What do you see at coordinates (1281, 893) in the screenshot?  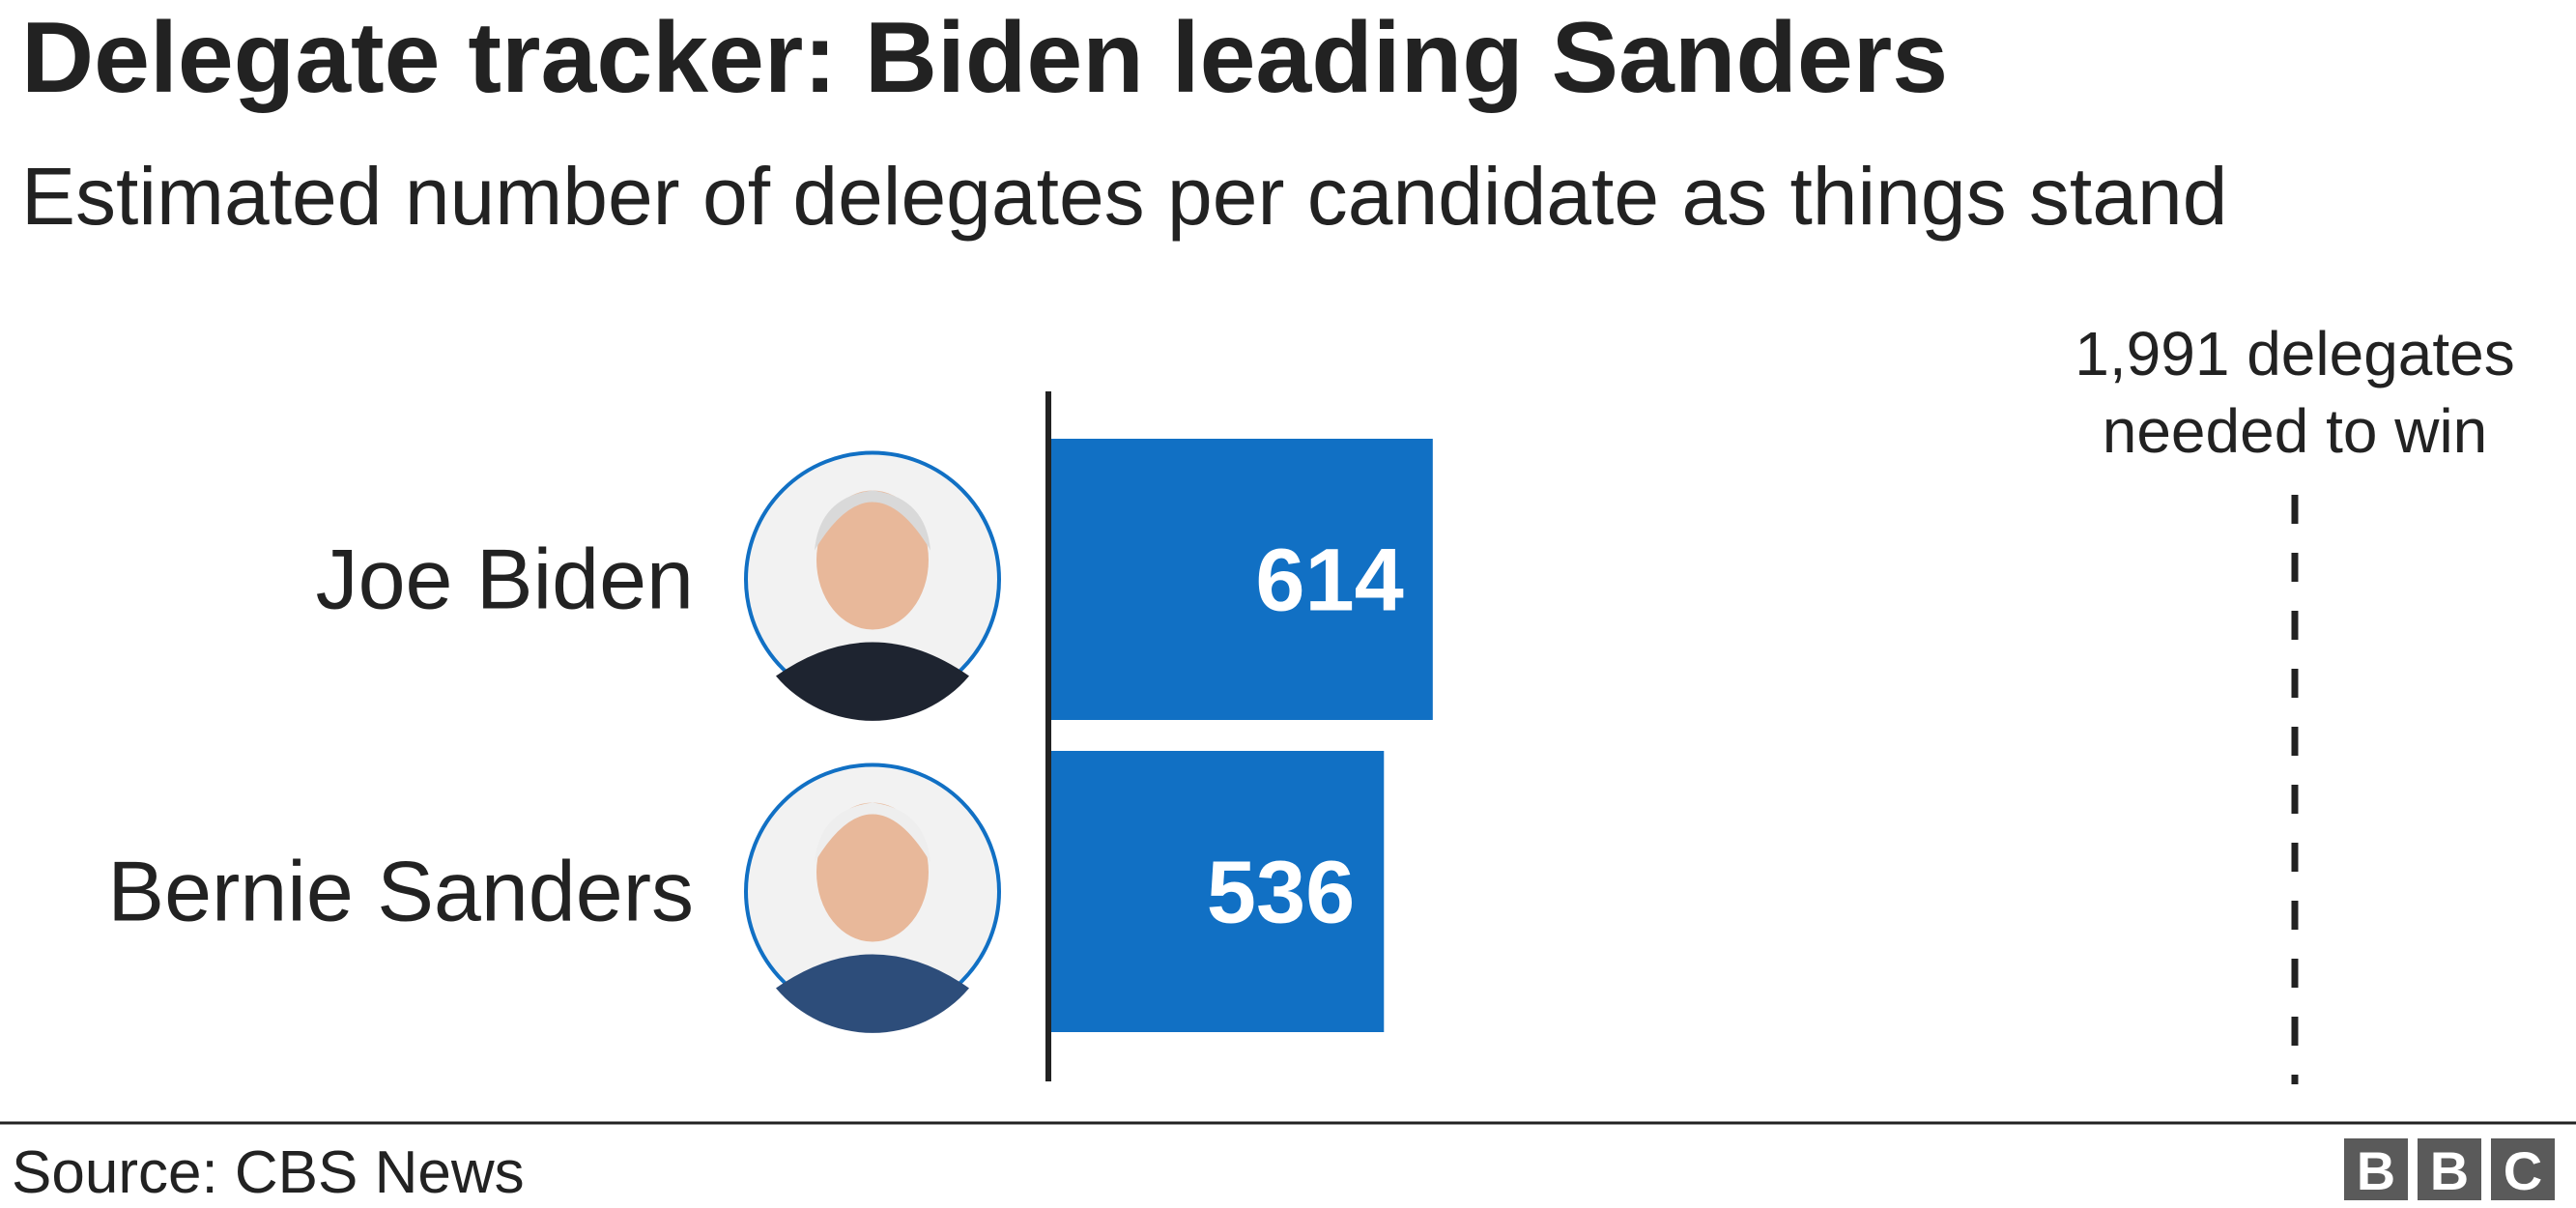 I see `value-label: 536` at bounding box center [1281, 893].